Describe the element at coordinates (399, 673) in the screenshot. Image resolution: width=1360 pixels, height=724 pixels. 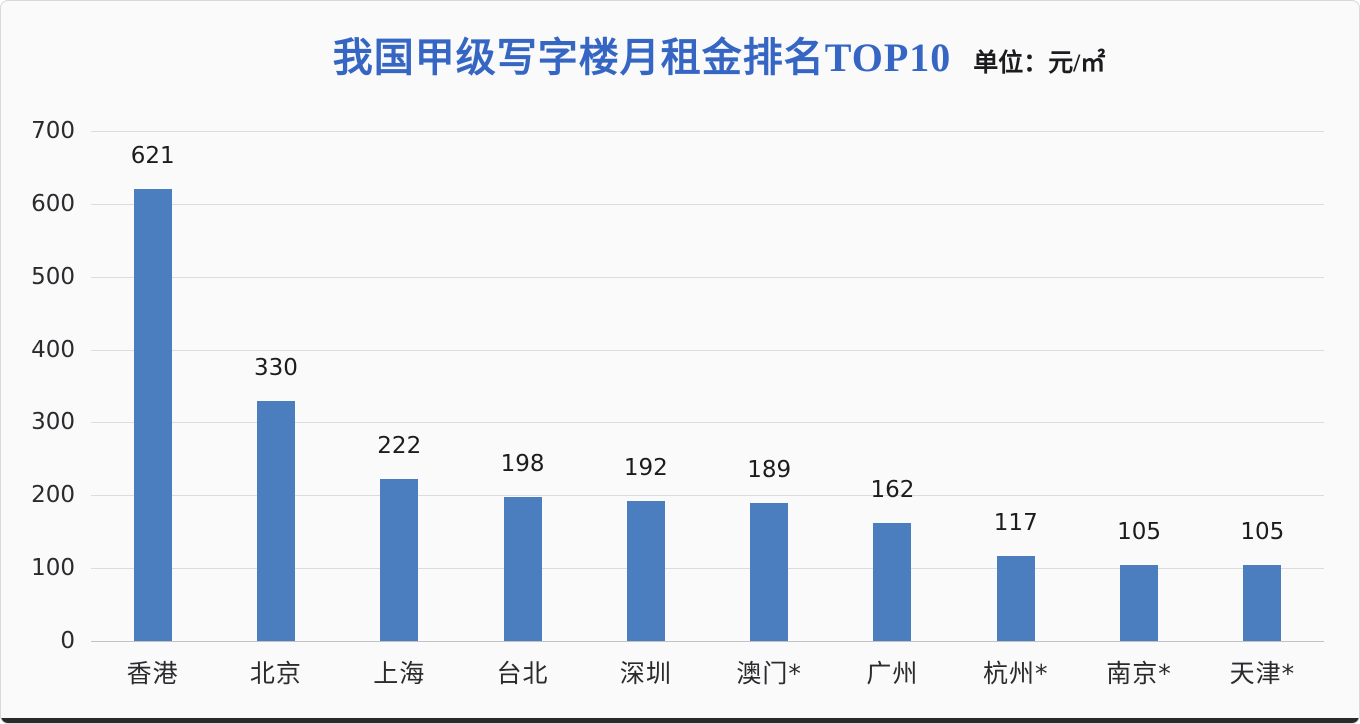
I see `x-axis-category-label: 上海` at that location.